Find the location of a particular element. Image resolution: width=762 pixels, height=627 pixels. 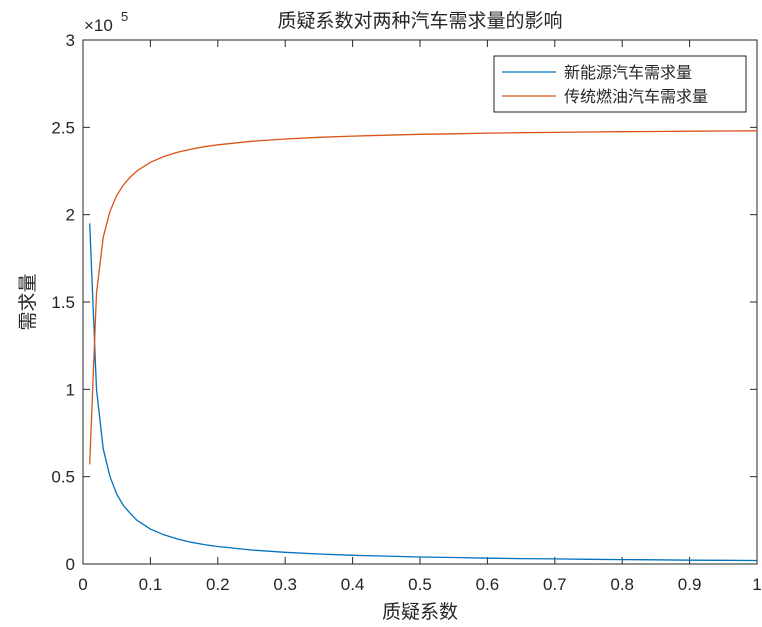

x-tick-label: 0.5 is located at coordinates (420, 584).